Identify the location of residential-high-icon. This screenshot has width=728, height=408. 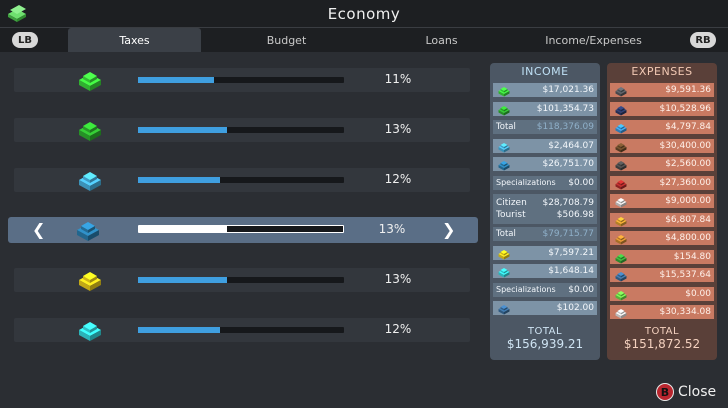
(504, 109).